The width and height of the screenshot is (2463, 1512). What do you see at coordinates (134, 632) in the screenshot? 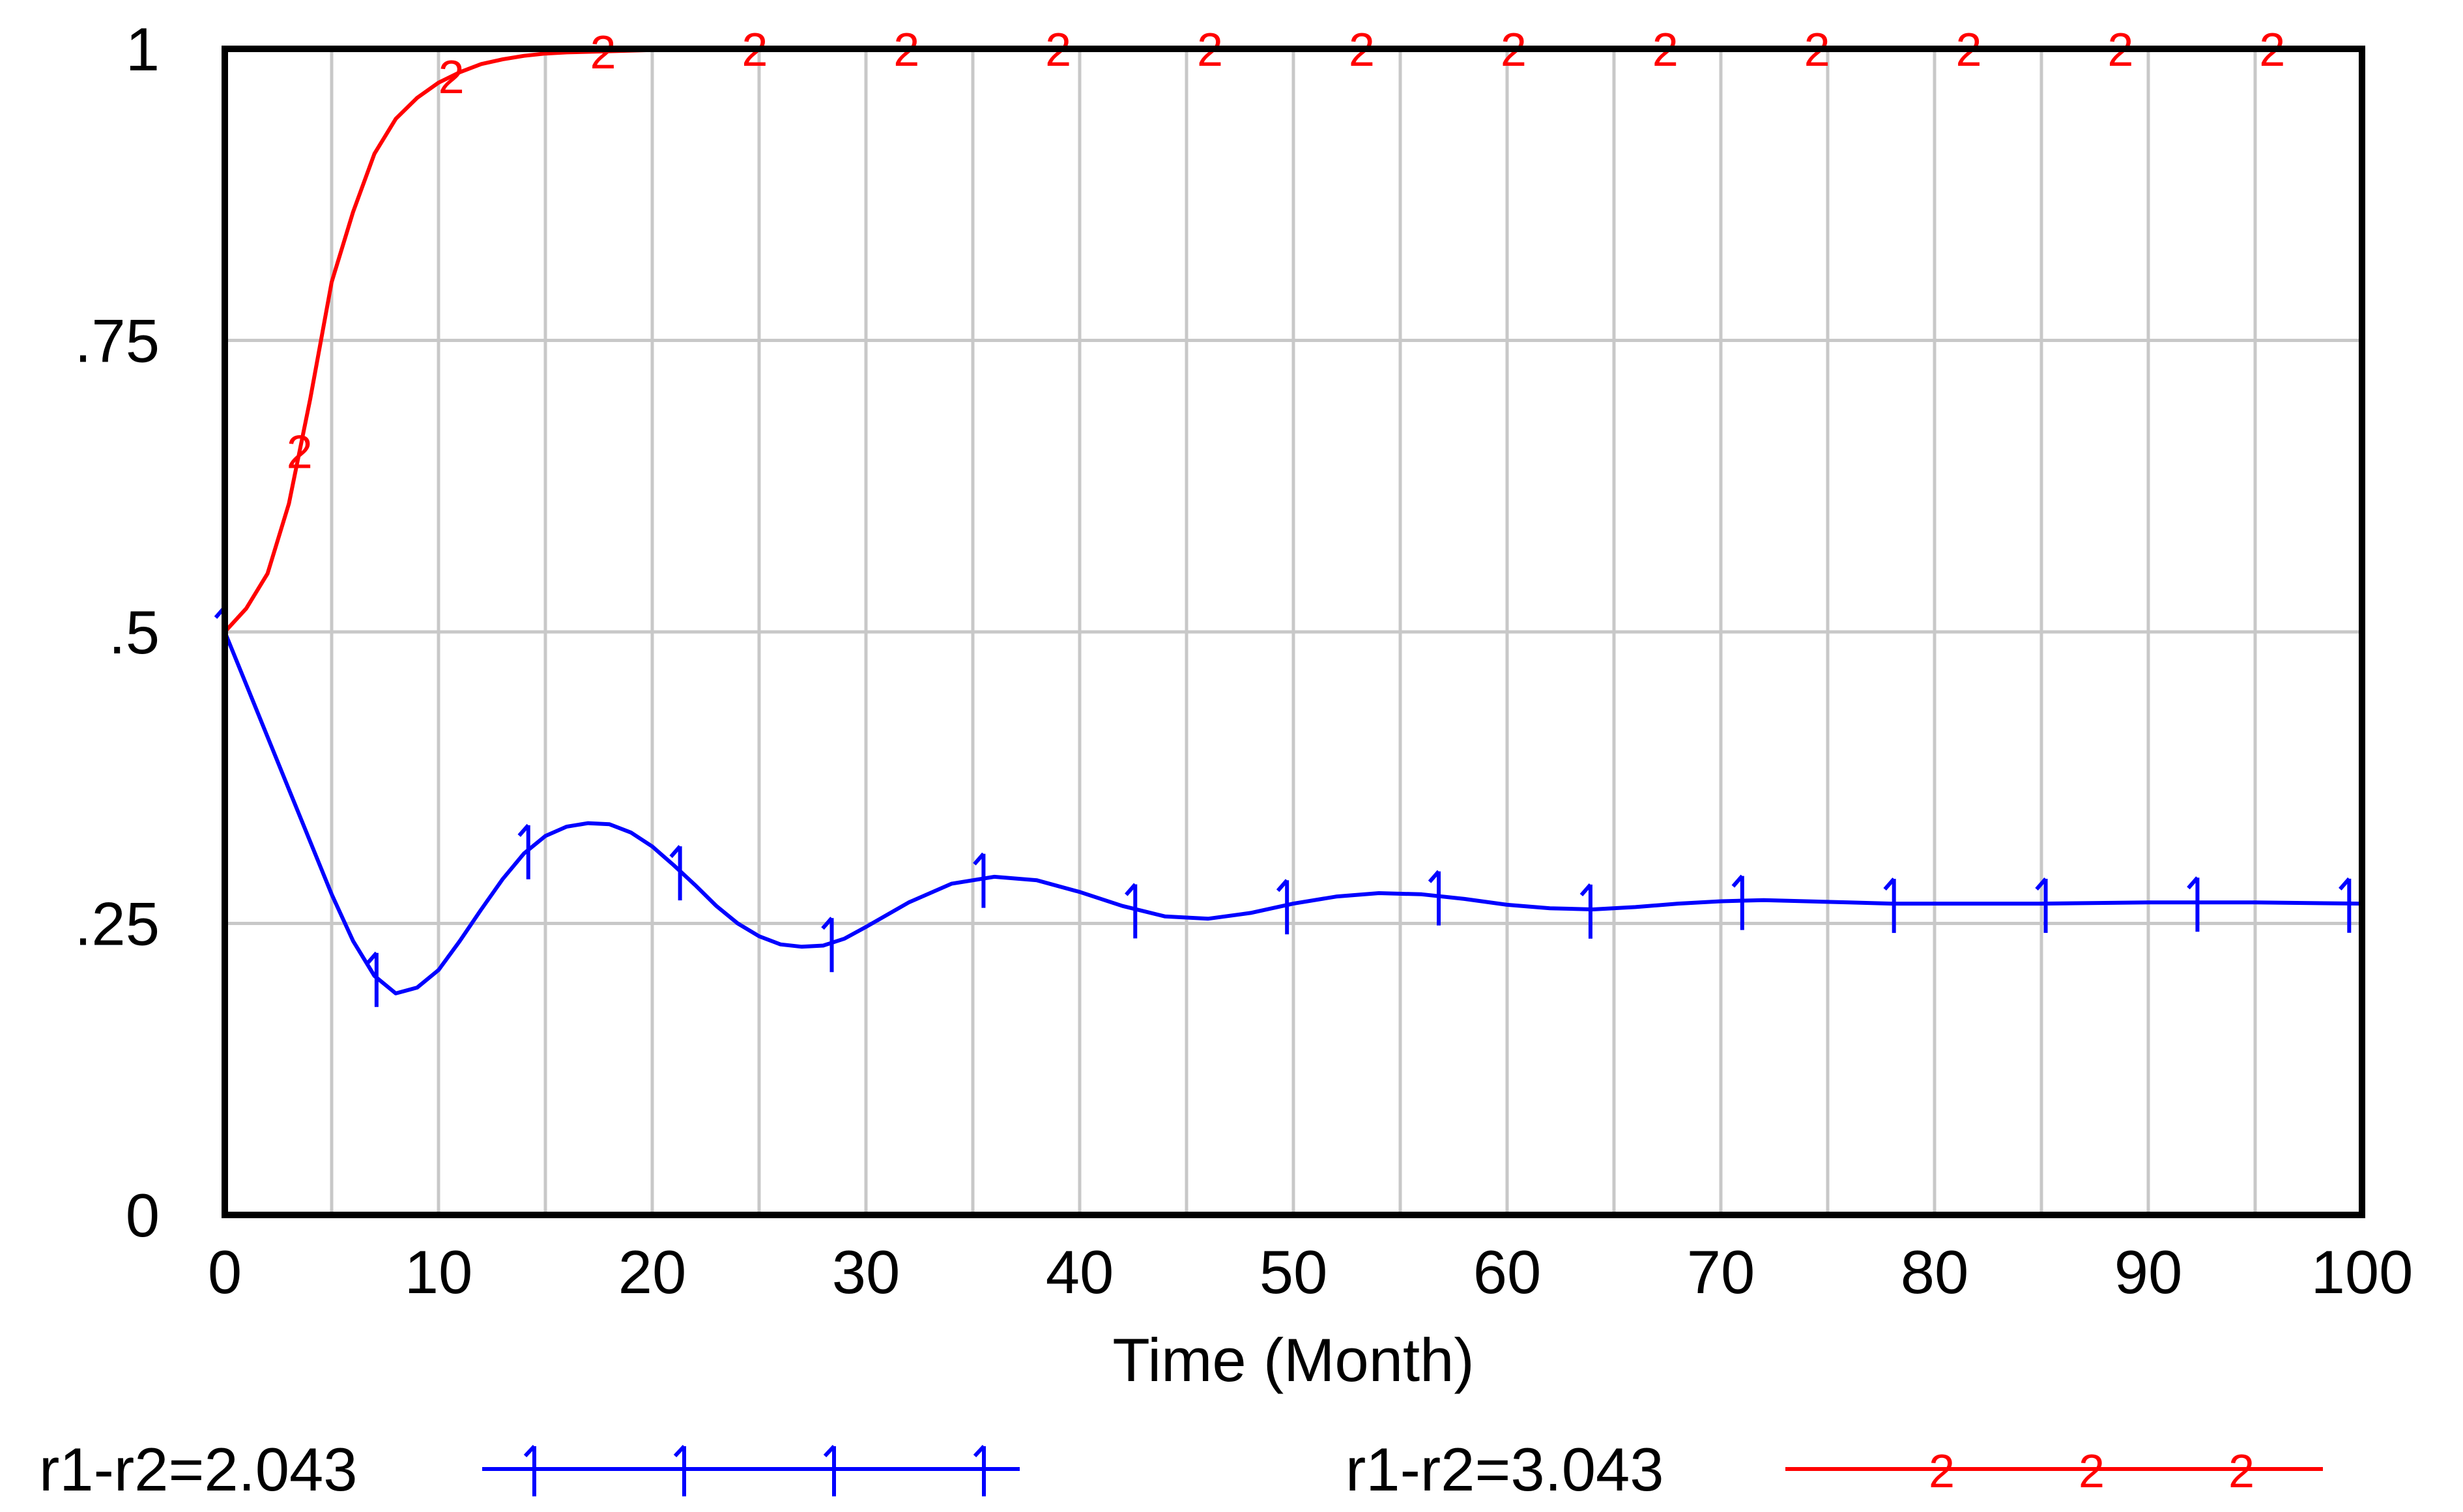
I see `y-tick-label: .5` at bounding box center [134, 632].